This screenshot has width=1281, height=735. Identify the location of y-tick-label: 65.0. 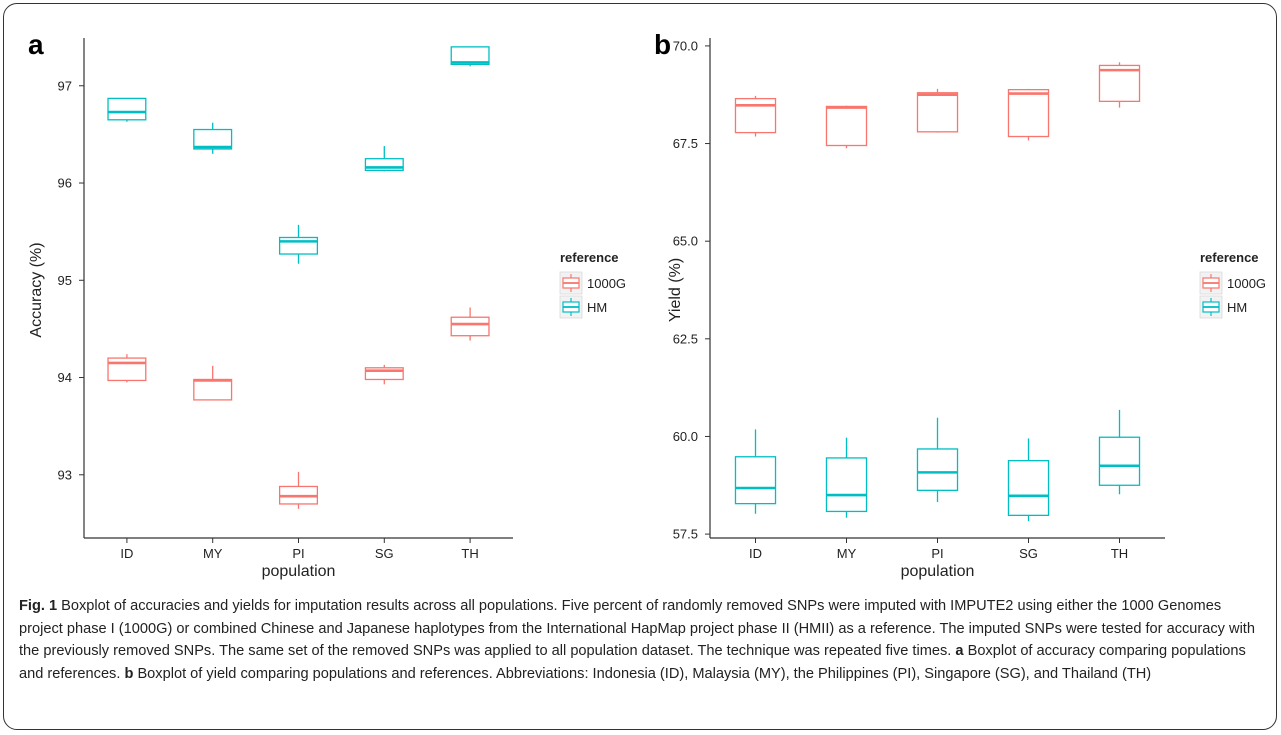
(685, 241).